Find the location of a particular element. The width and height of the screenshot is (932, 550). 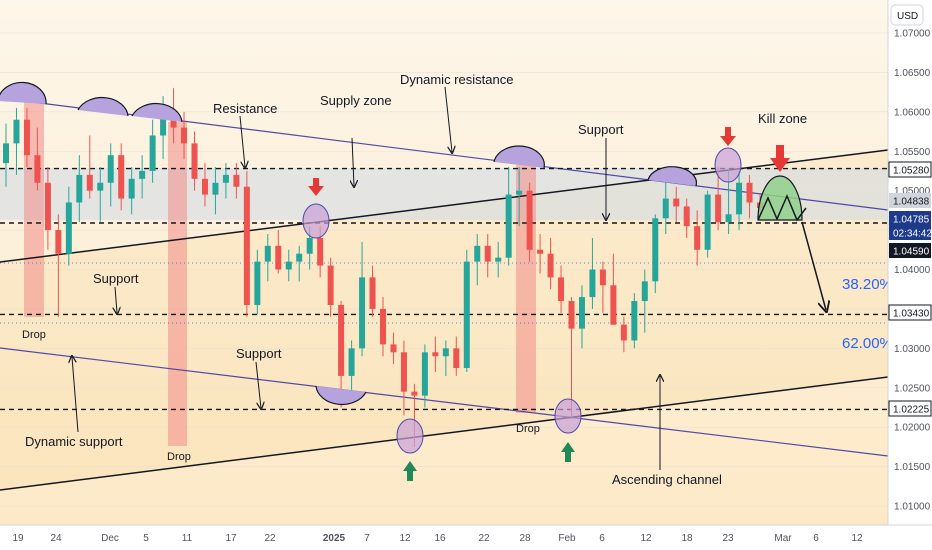

price-label: 1.05280 is located at coordinates (911, 171).